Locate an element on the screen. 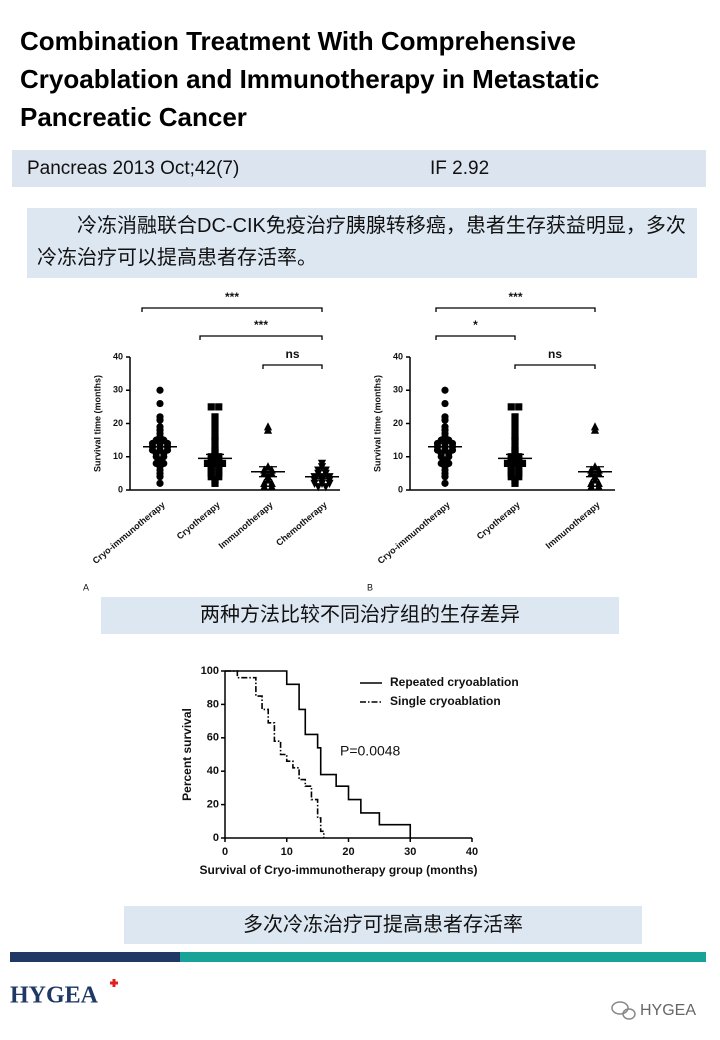 The width and height of the screenshot is (720, 1040). caption: 多次冷冻治疗可提高患者存活率 is located at coordinates (383, 925).